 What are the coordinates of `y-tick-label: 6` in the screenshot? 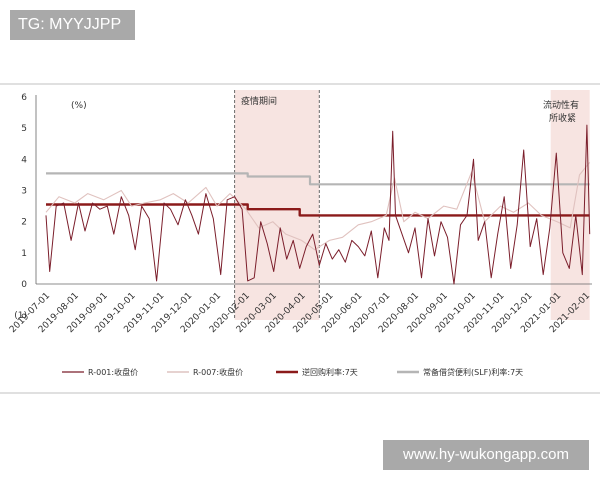 It's located at (24, 98).